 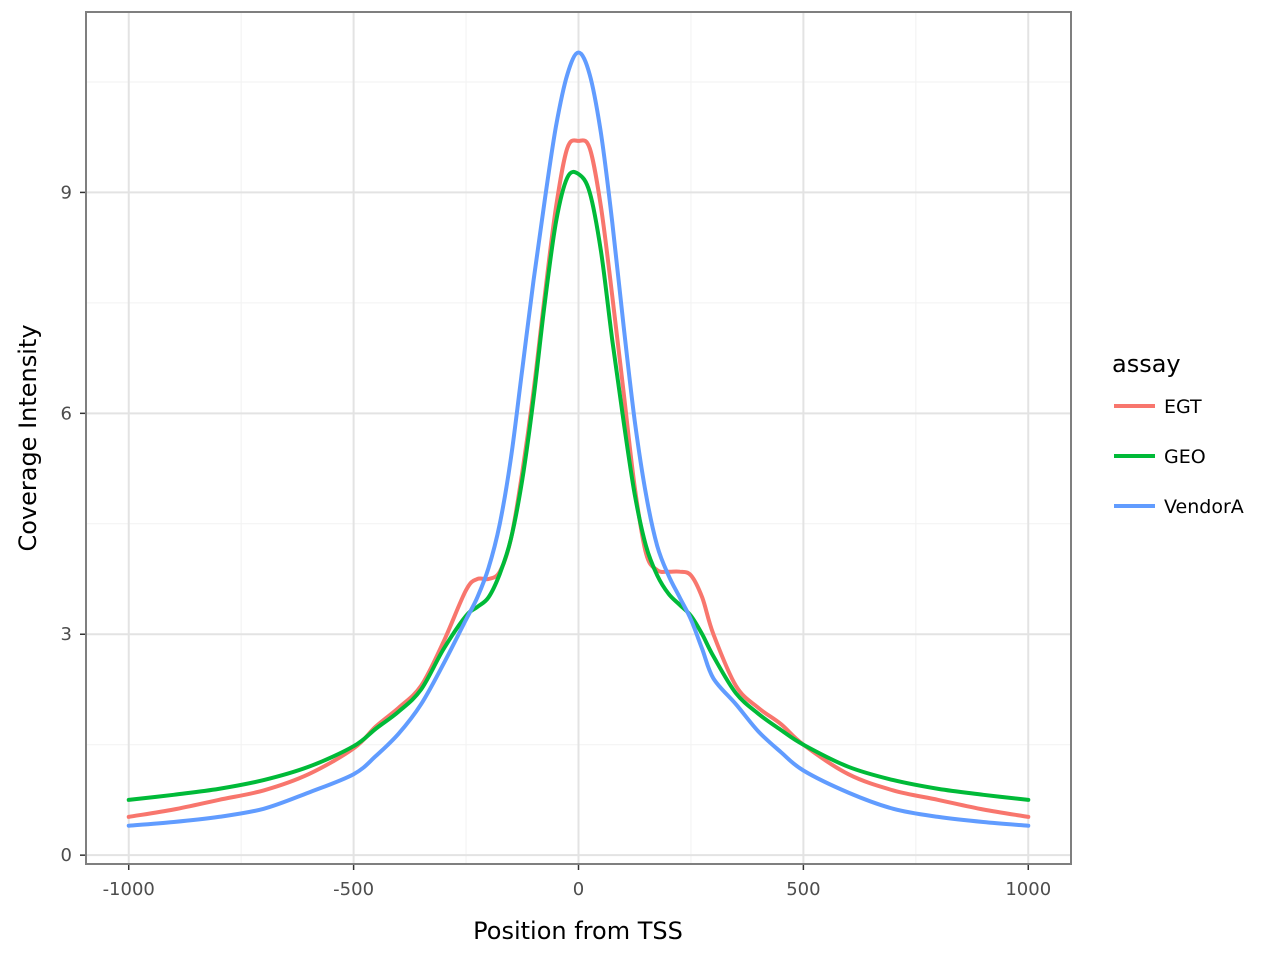 I want to click on y-axis-title: Coverage Intensity, so click(x=28, y=437).